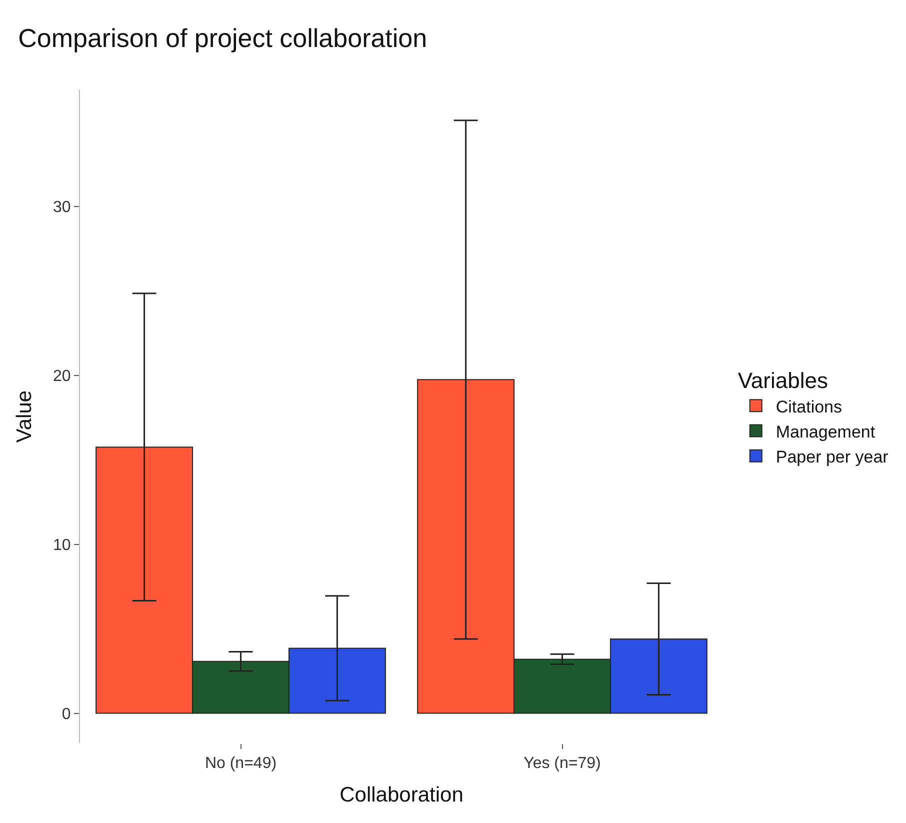 The image size is (906, 823). I want to click on chart-title: Comparison of project collaboration, so click(223, 38).